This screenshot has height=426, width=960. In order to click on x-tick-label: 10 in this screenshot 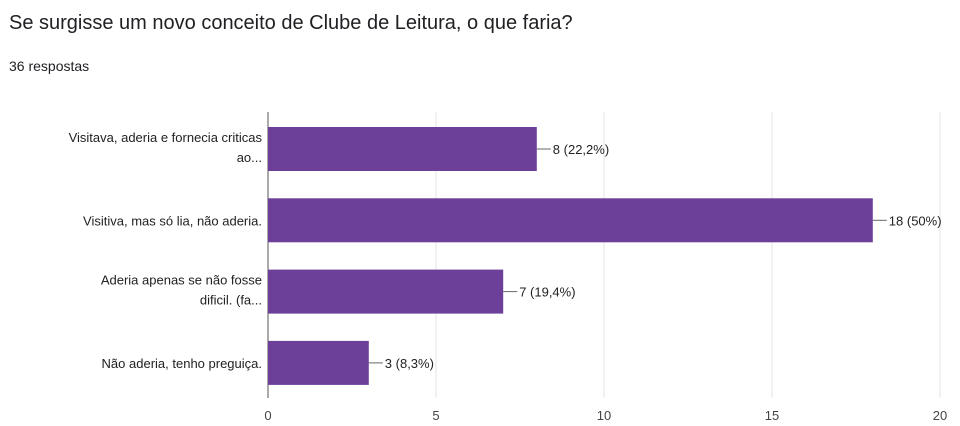, I will do `click(604, 415)`.